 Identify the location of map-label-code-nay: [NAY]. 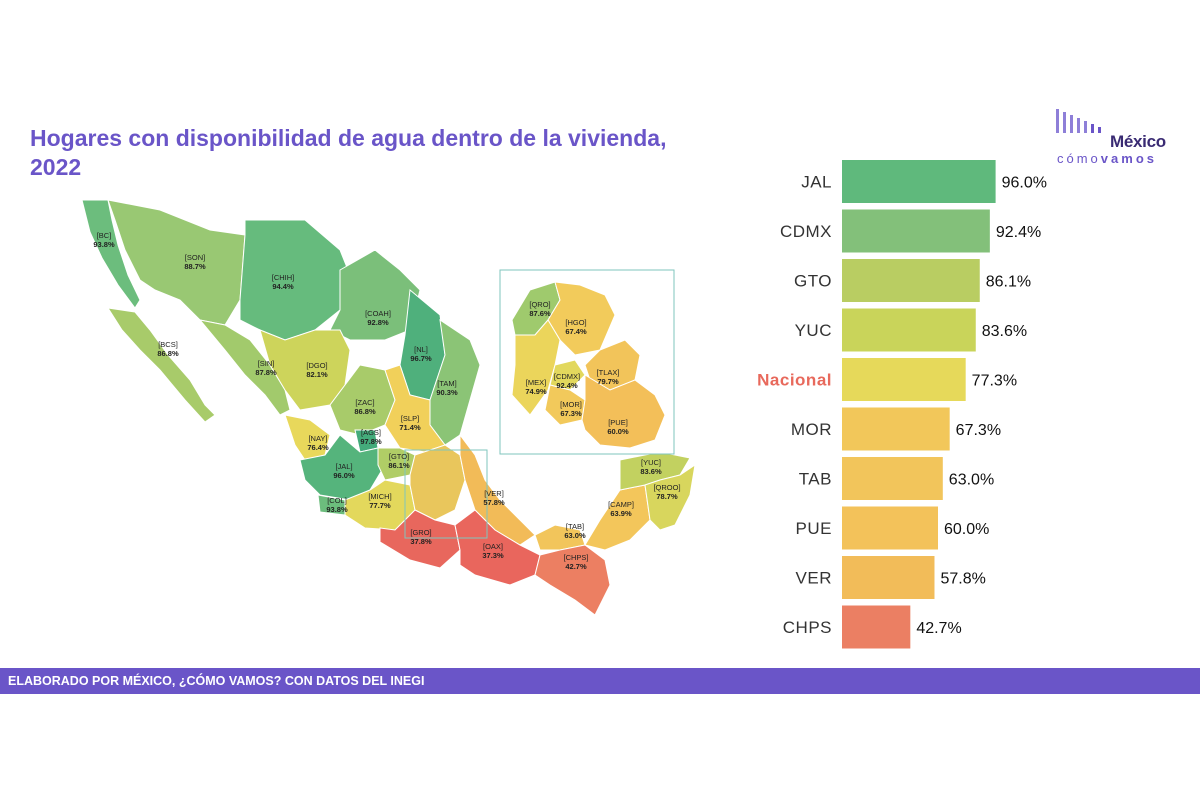
(317, 438).